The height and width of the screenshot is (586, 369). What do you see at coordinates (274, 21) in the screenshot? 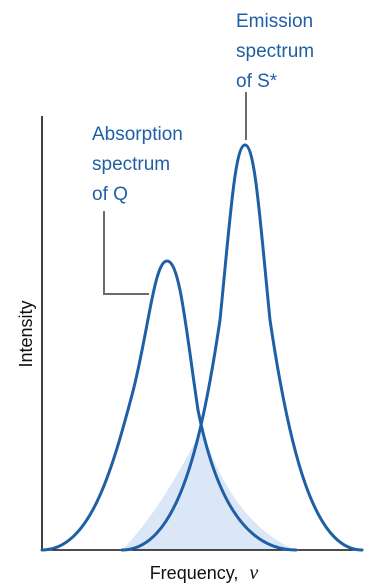
I see `emission-label-line-1: Emission` at bounding box center [274, 21].